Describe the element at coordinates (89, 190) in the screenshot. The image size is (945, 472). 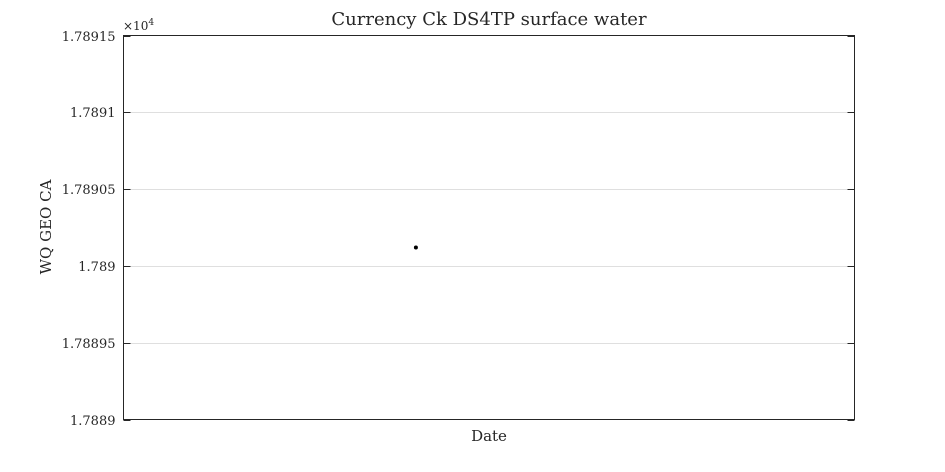
I see `y-tick-label: 1.78905` at that location.